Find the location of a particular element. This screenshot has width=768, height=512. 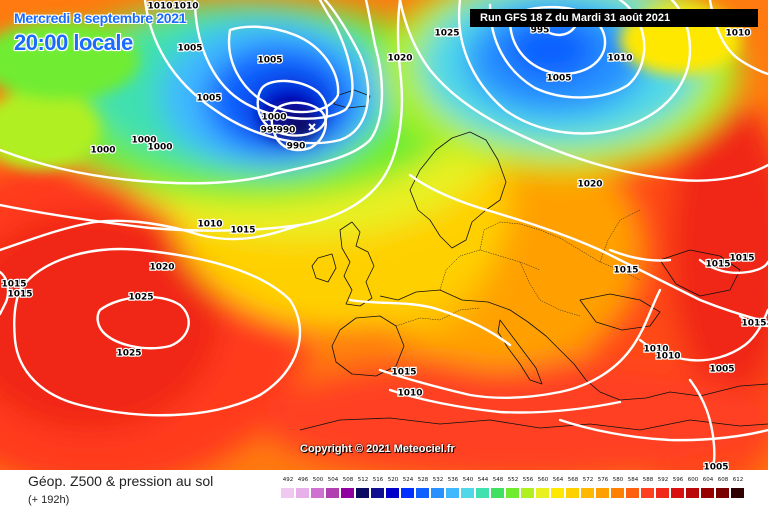

copyright-notice: Copyright © 2021 Meteociel.fr is located at coordinates (377, 449).